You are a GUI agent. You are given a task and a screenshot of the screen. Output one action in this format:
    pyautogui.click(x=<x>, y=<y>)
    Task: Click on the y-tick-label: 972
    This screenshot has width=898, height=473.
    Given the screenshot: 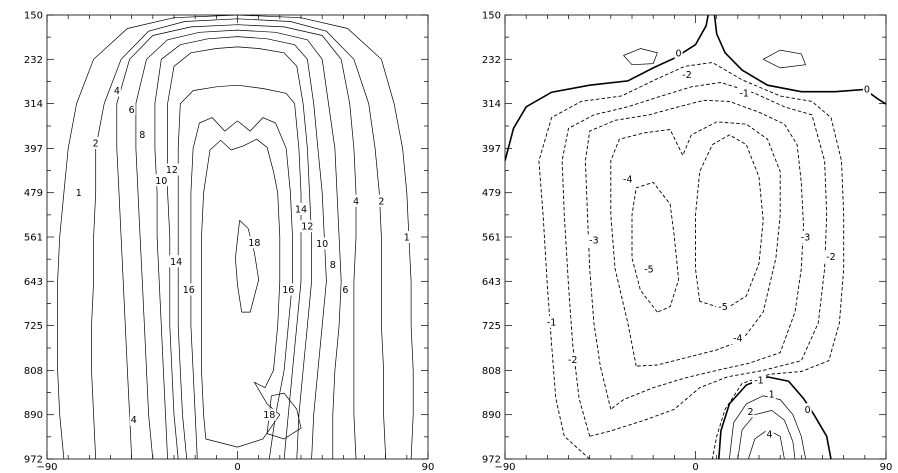 What is the action you would take?
    pyautogui.click(x=33, y=460)
    